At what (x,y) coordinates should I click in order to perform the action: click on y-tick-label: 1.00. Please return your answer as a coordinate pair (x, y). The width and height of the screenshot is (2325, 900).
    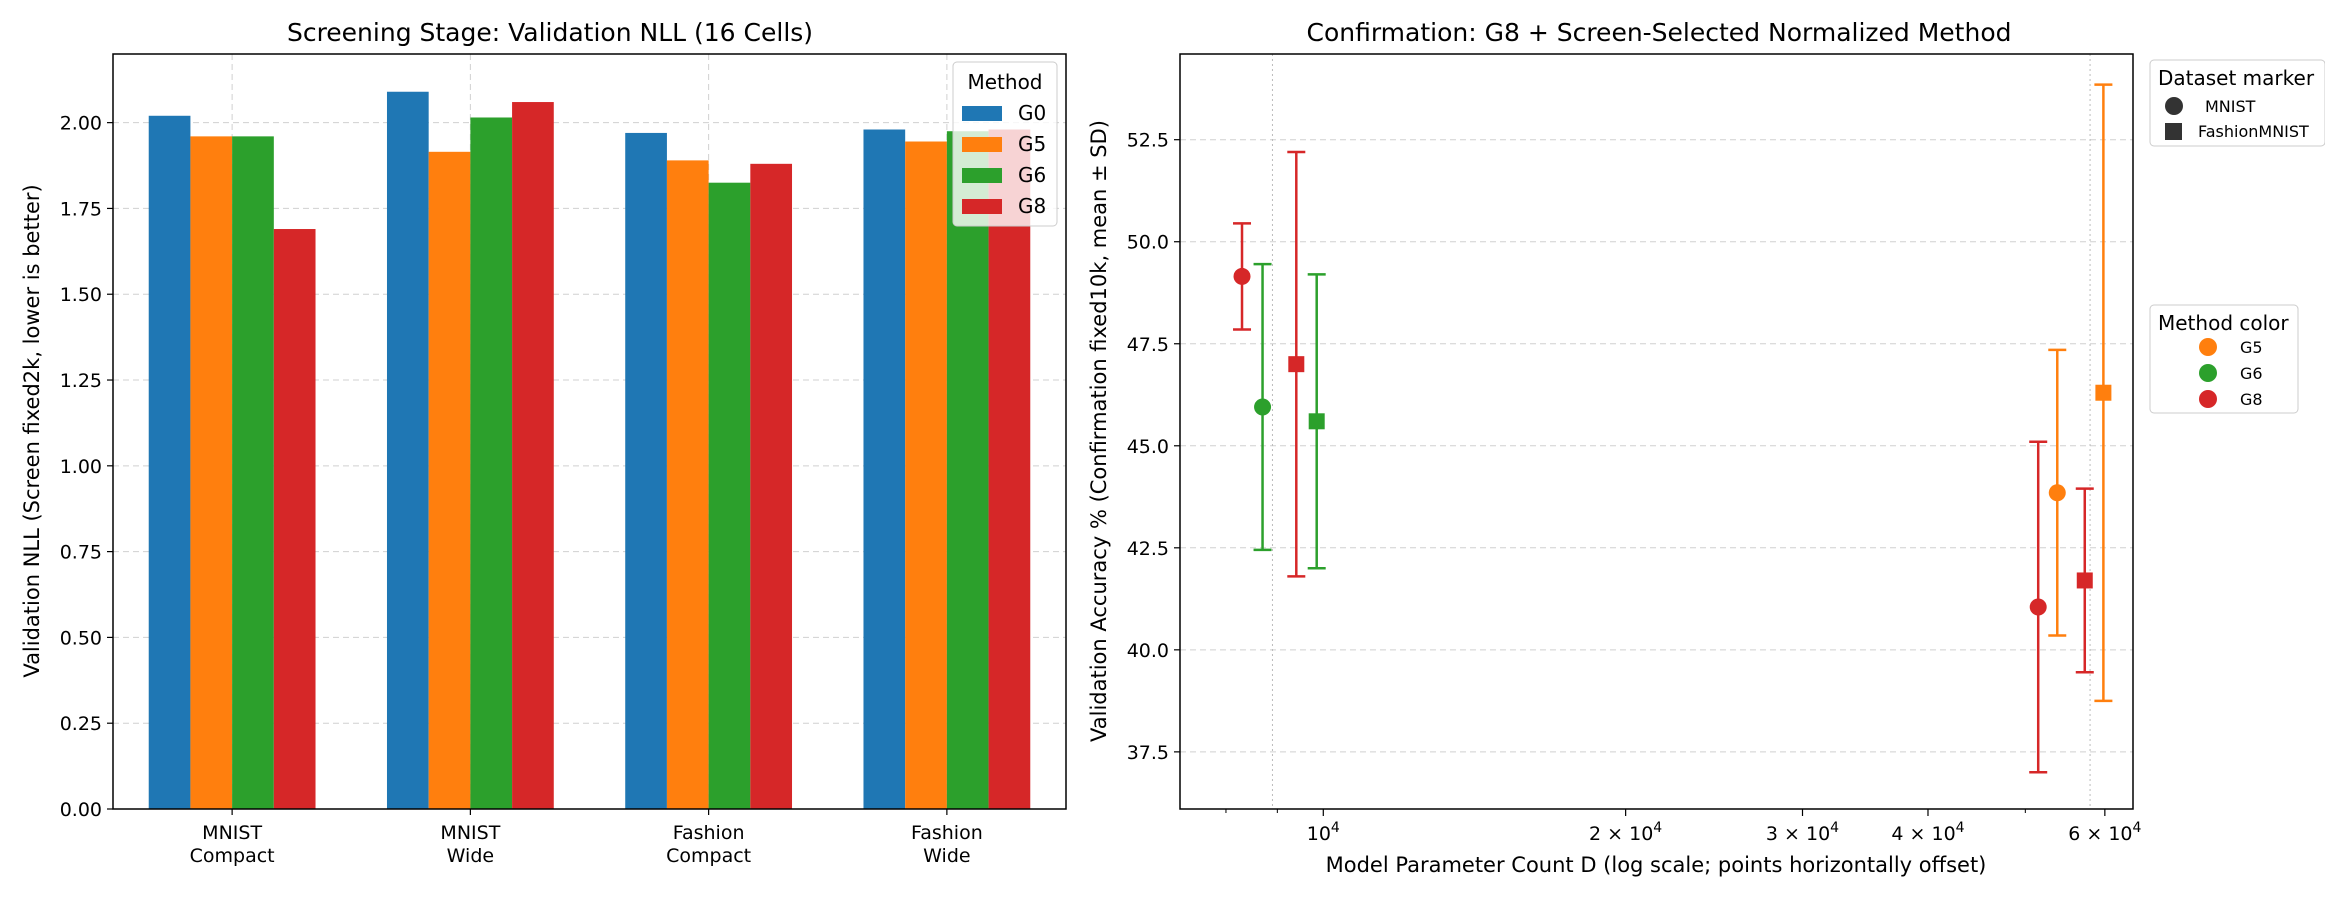
    Looking at the image, I should click on (81, 467).